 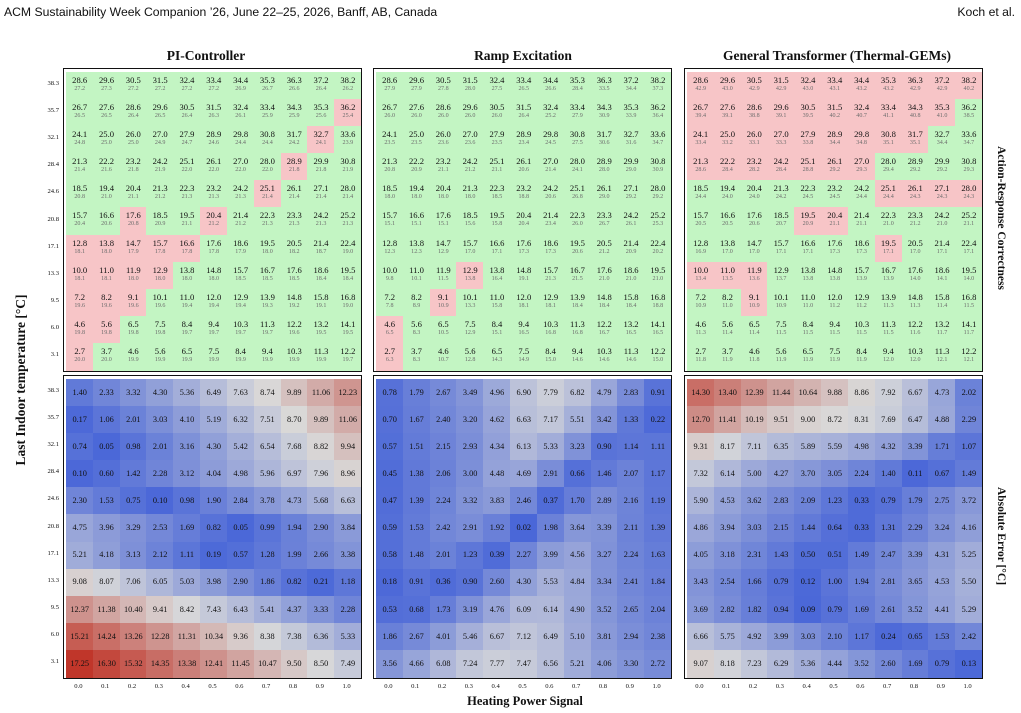 I want to click on heatmap-cell: 13.8 13.8, so click(x=808, y=275).